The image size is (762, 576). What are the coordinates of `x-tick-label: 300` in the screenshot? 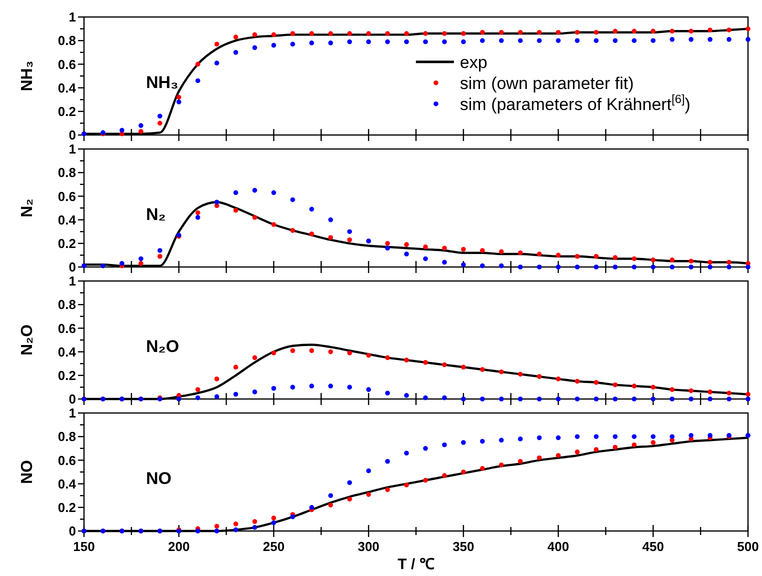 It's located at (369, 546).